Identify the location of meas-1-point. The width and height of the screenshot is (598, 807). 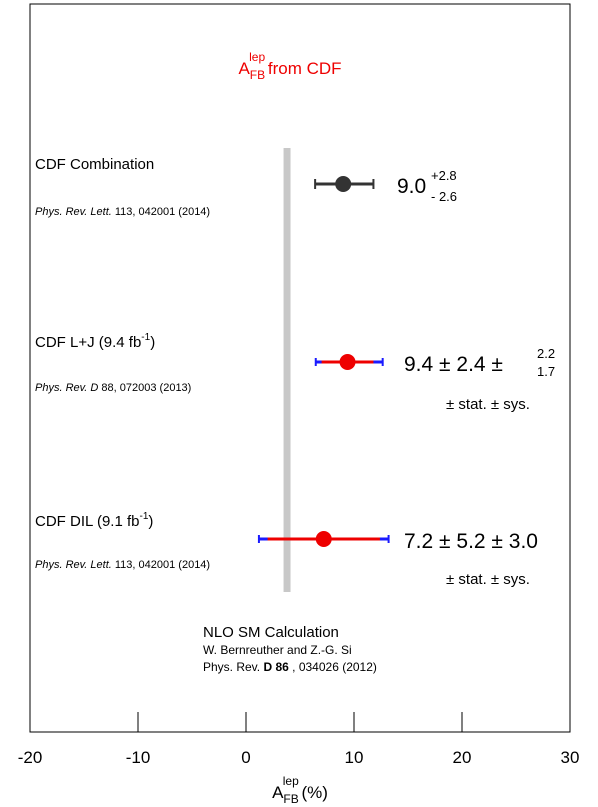
(347, 362).